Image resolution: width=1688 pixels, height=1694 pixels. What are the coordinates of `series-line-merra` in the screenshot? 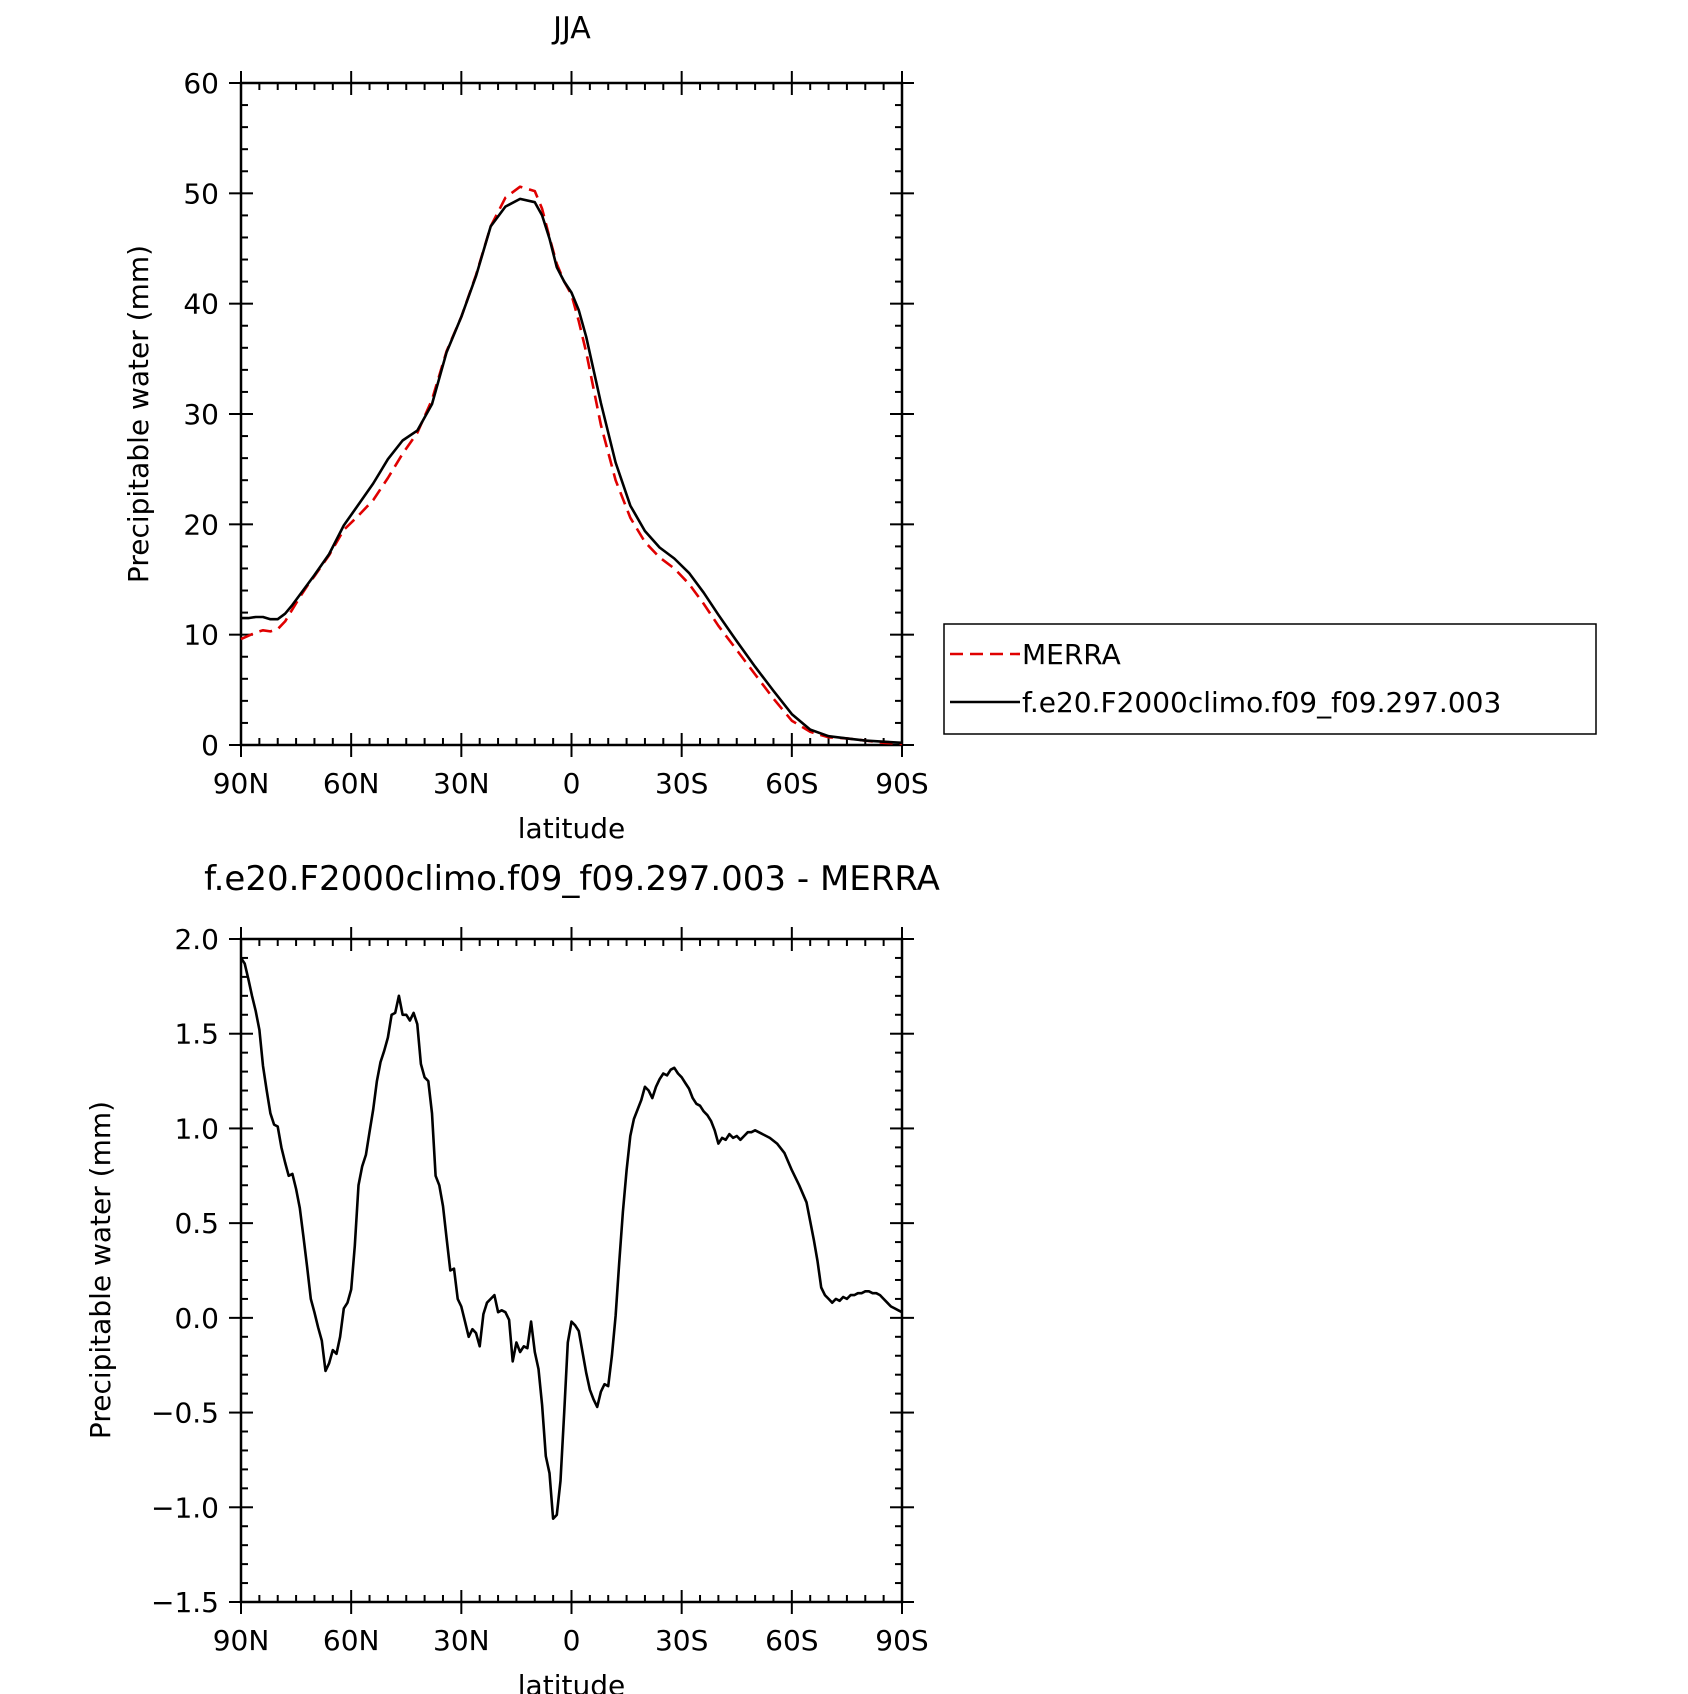 It's located at (571, 465).